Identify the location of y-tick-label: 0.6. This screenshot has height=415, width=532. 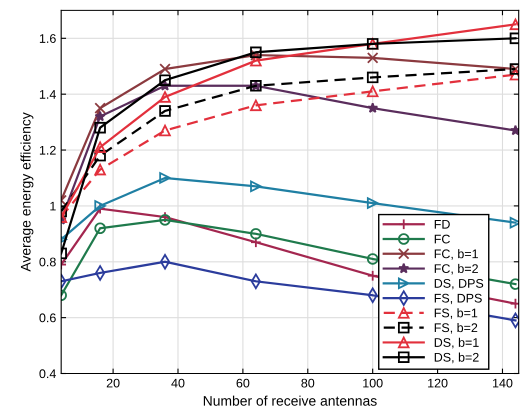
(47, 317).